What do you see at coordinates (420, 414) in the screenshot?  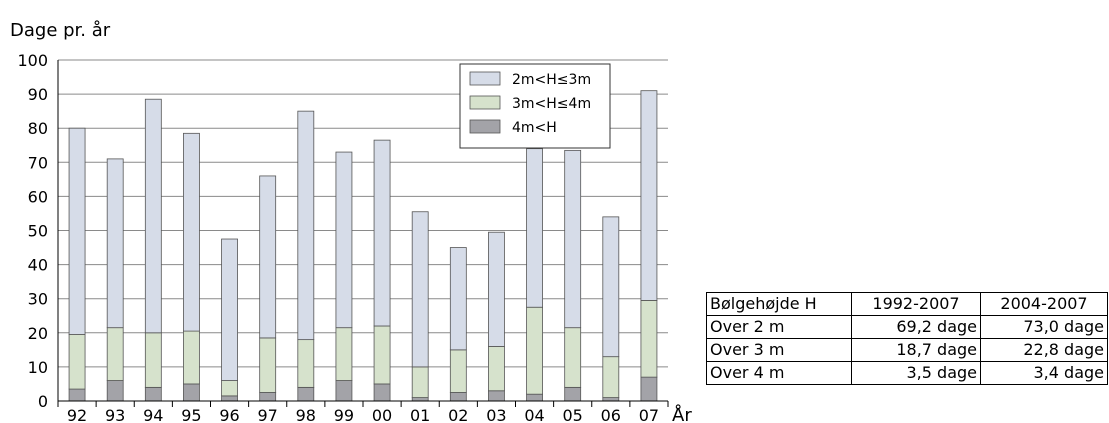 I see `x-tick-label: 01` at bounding box center [420, 414].